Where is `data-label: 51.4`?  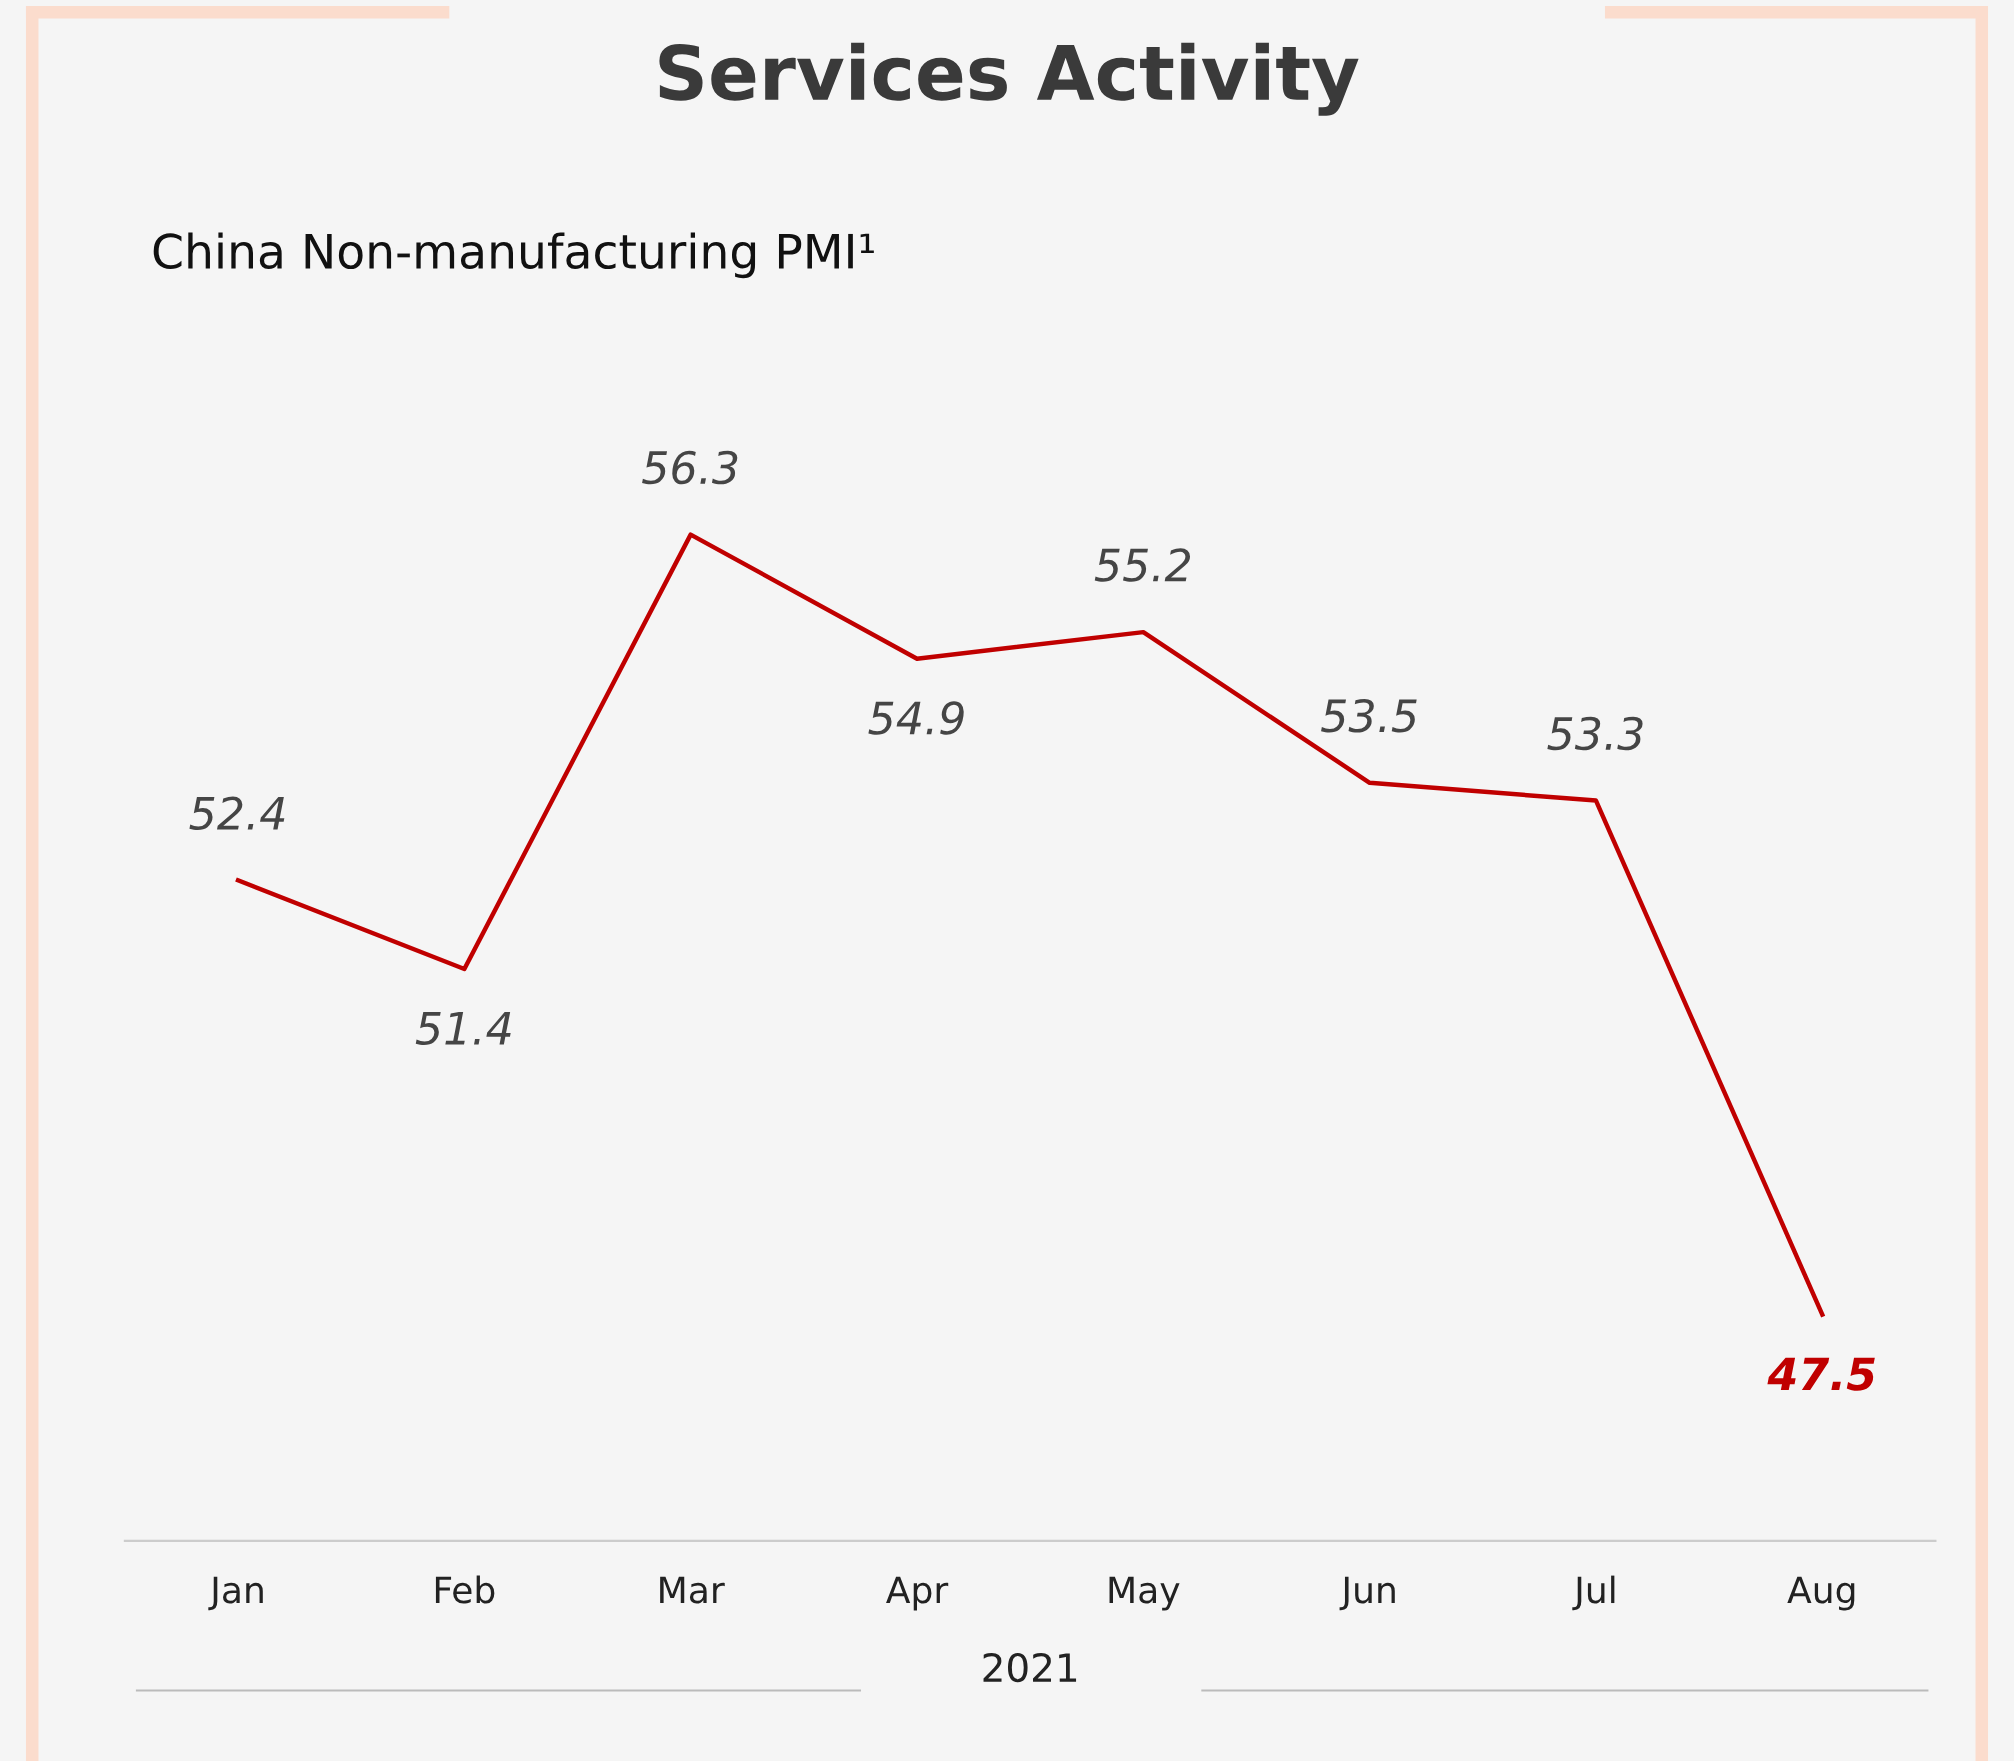
data-label: 51.4 is located at coordinates (463, 1029).